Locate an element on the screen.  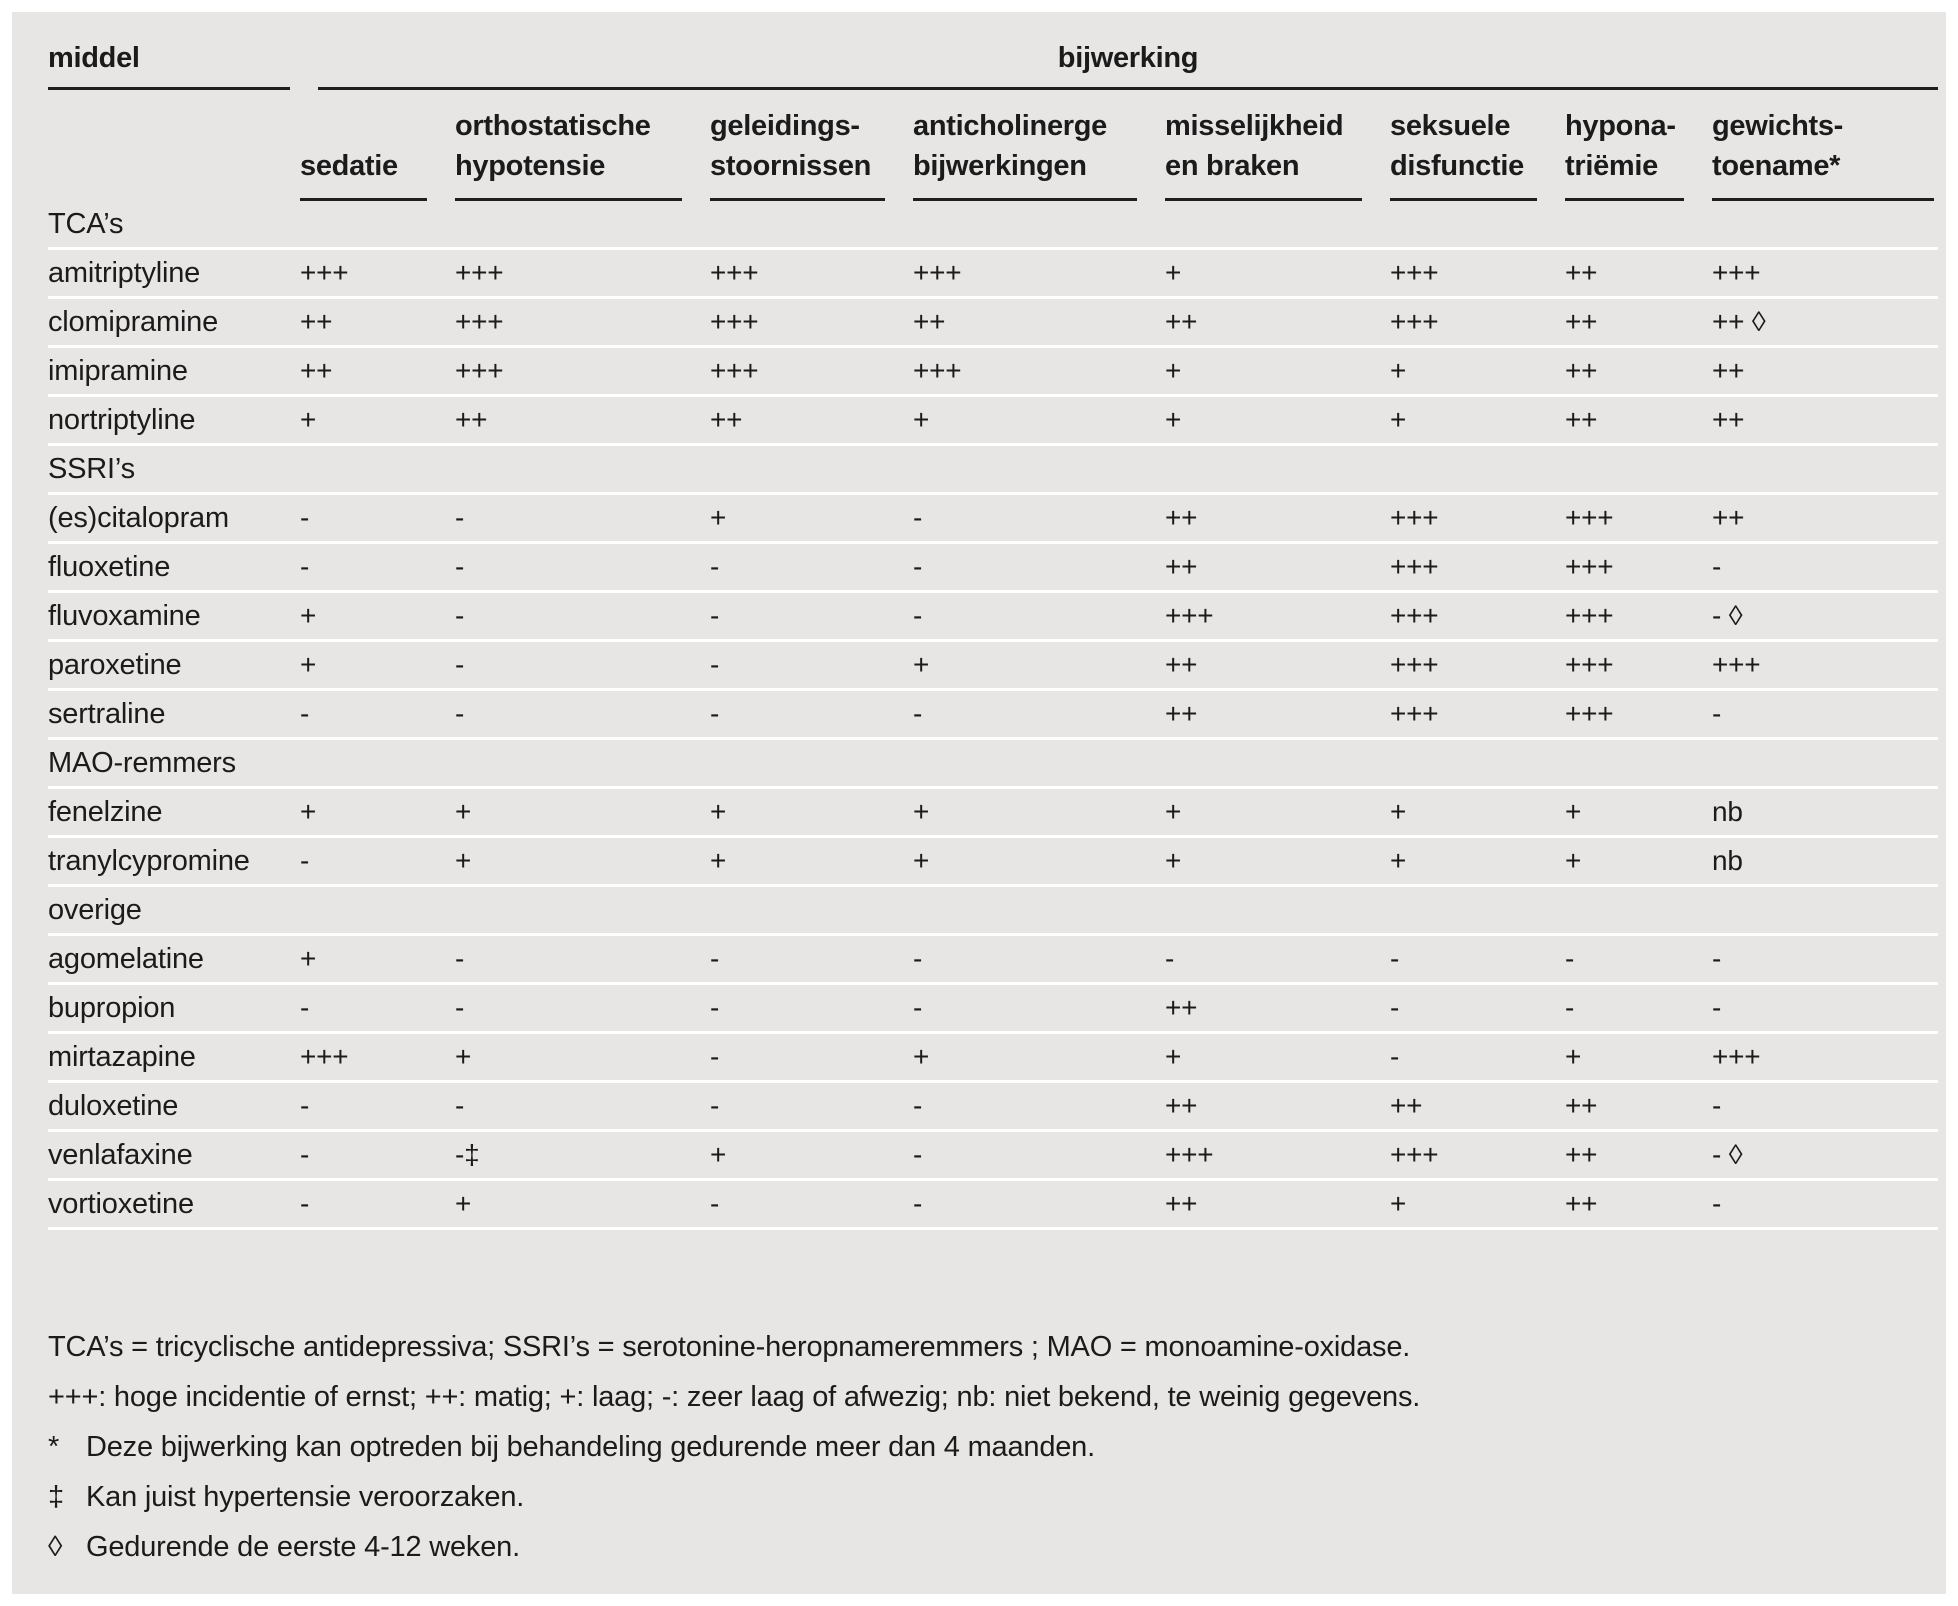
table-row: agomelatine + - - - - - - - is located at coordinates (993, 960).